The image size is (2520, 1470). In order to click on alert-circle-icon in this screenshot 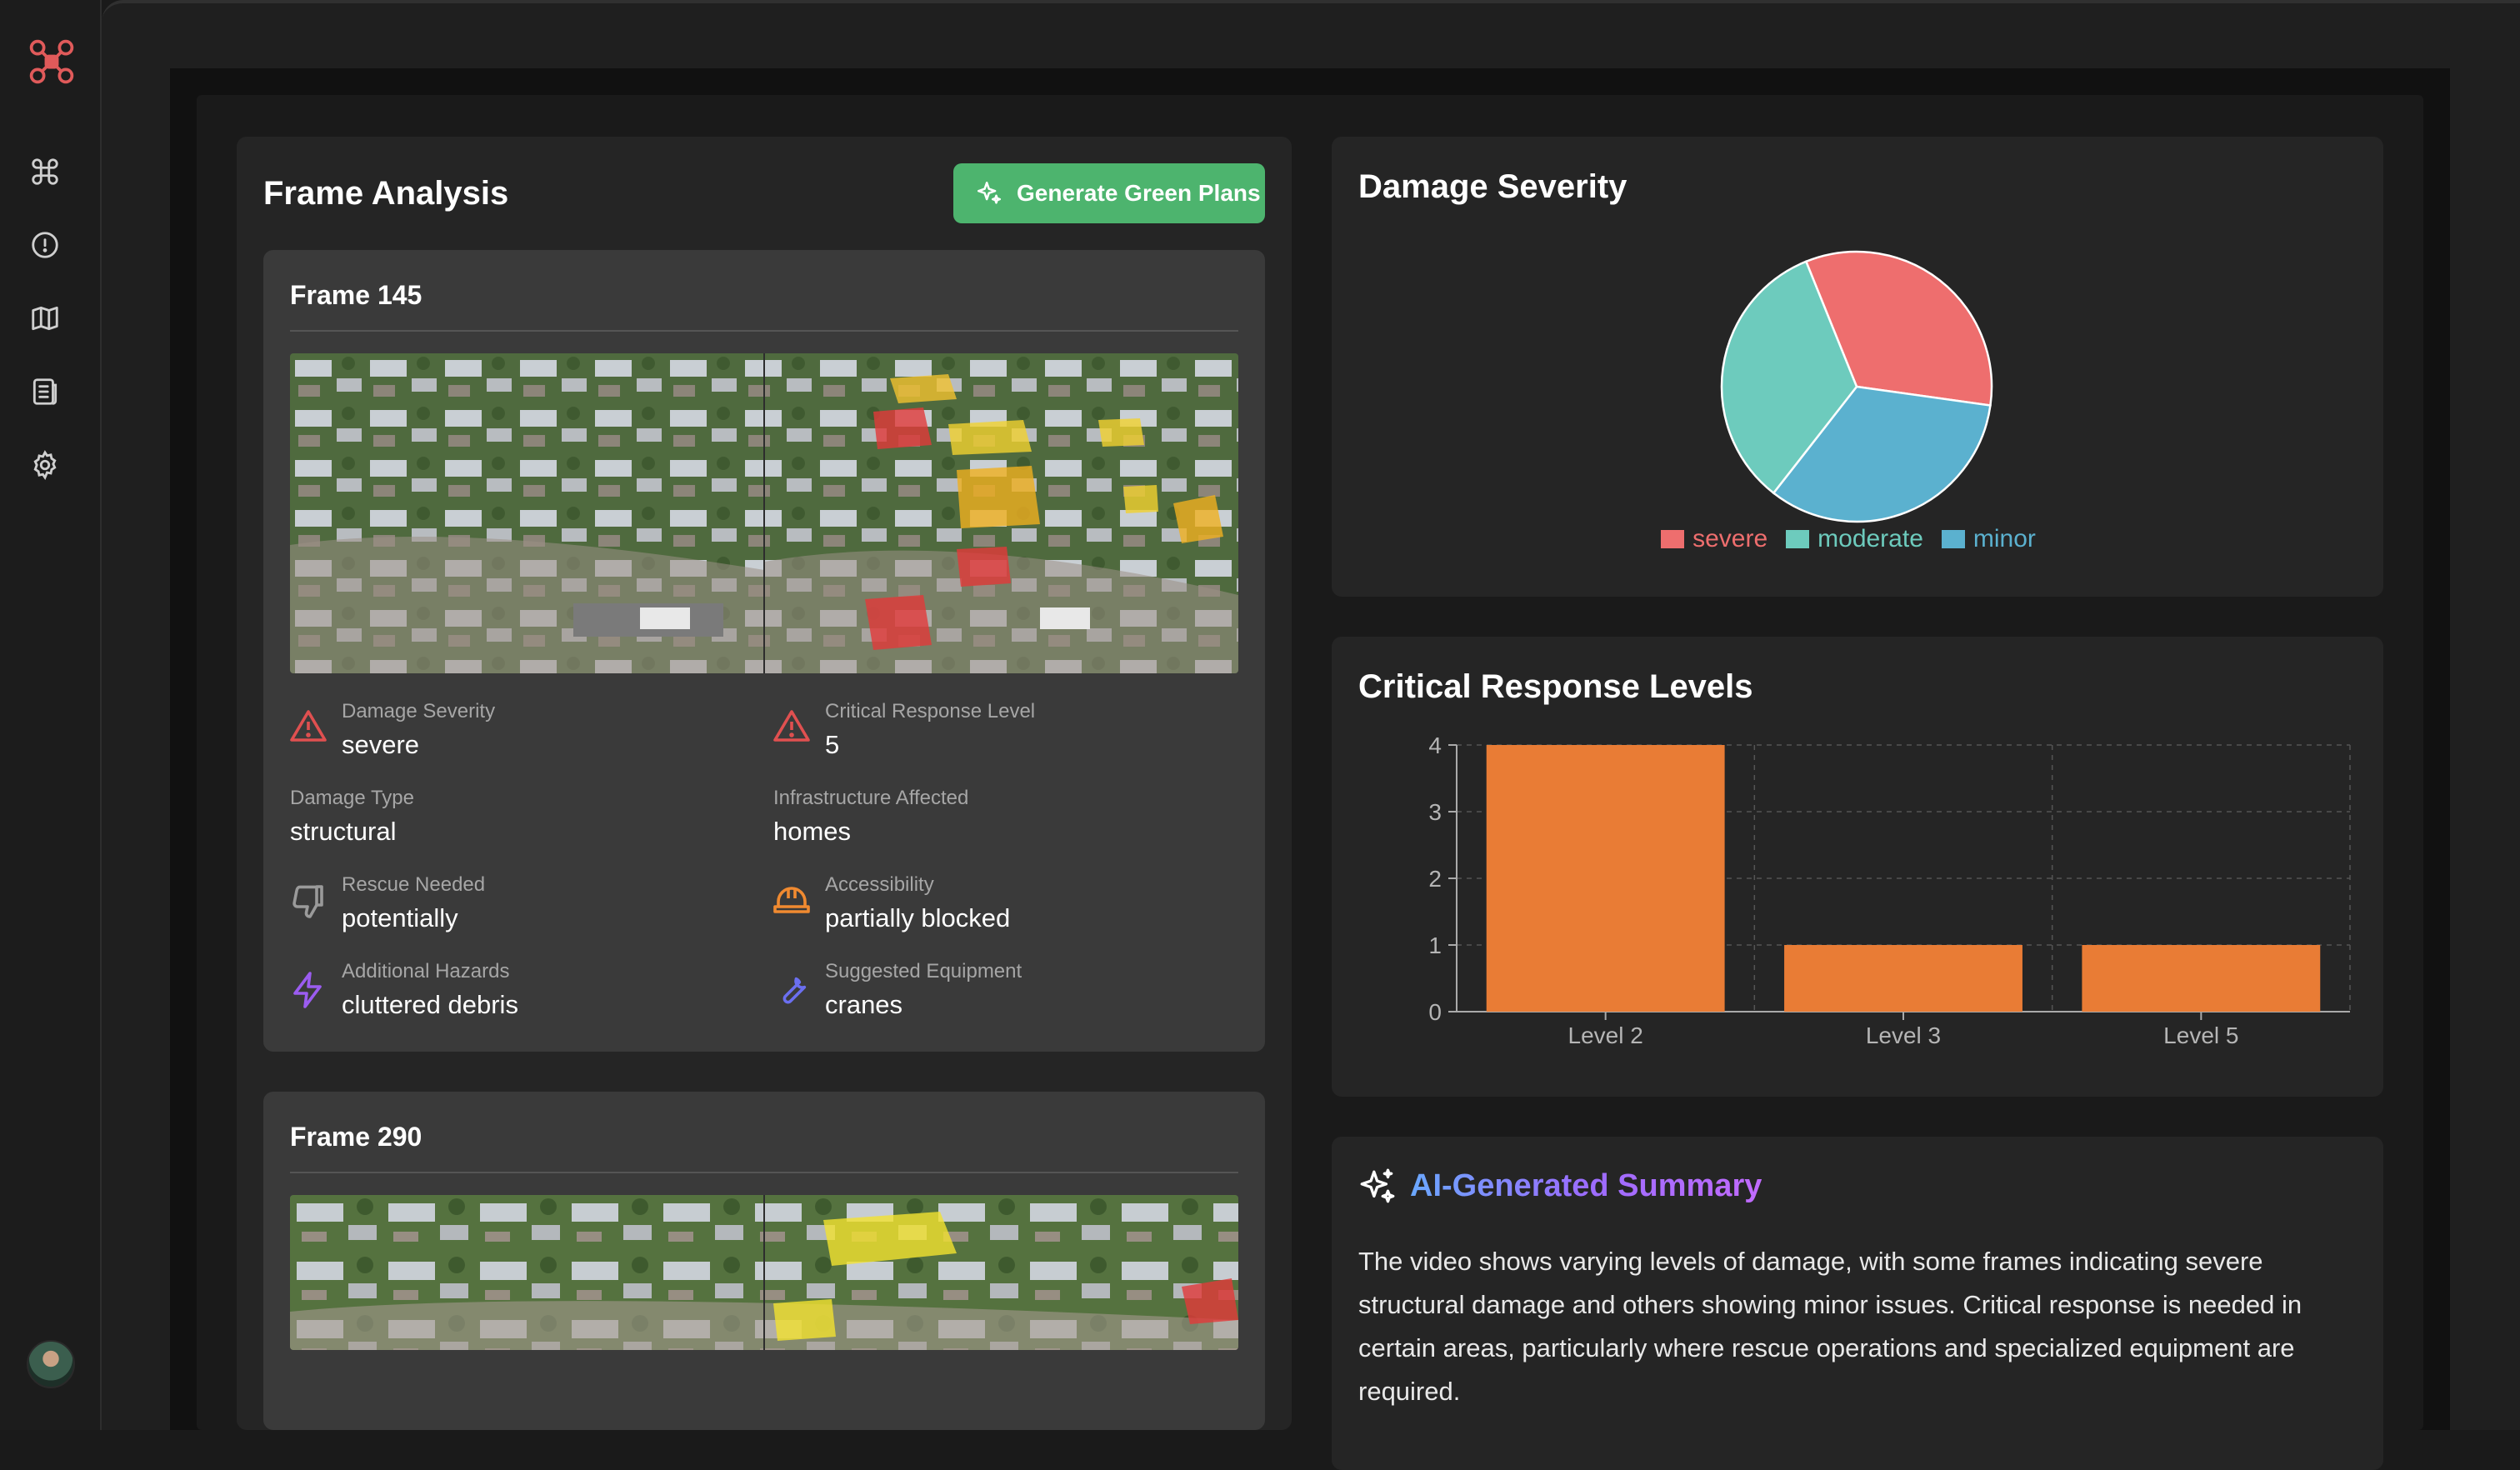, I will do `click(45, 245)`.